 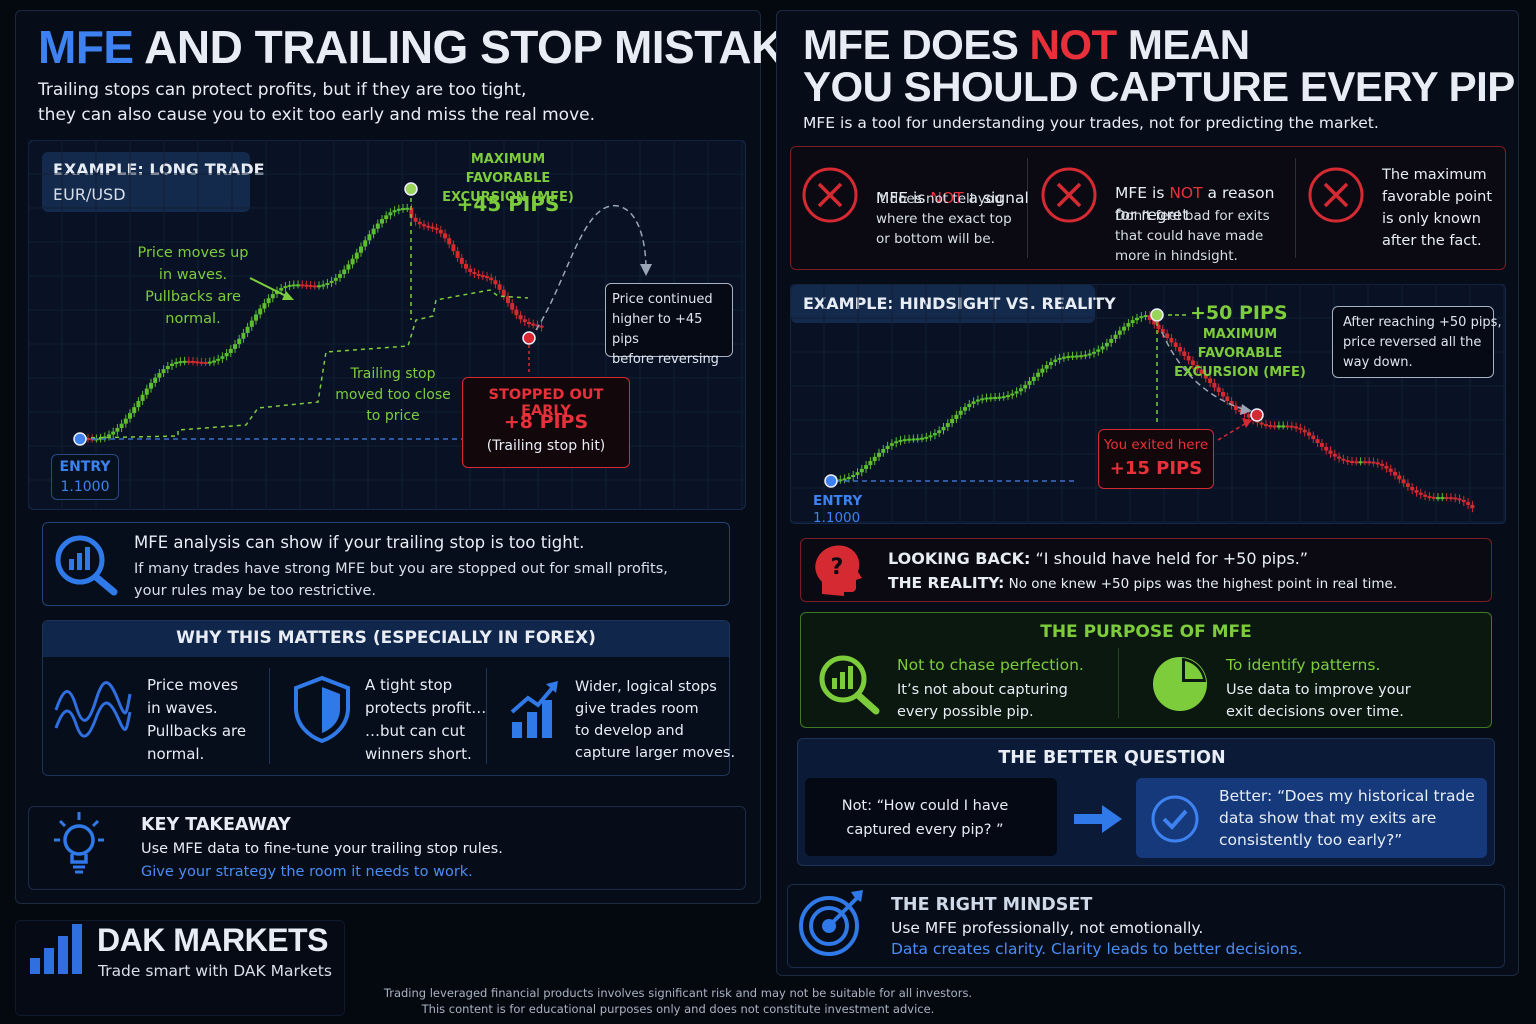 What do you see at coordinates (1146, 570) in the screenshot?
I see `looking-back-box` at bounding box center [1146, 570].